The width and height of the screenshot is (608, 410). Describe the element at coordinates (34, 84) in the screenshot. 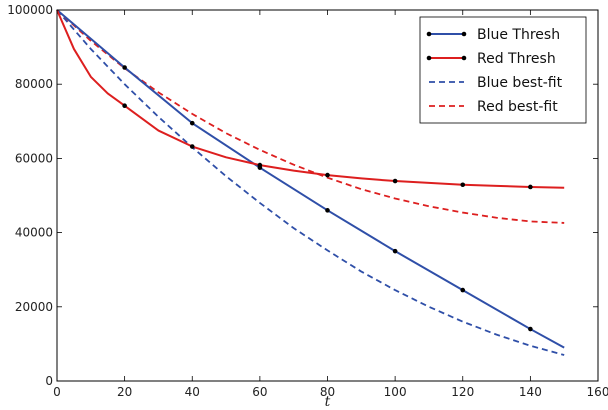

I see `y-tick-label: 80000` at that location.